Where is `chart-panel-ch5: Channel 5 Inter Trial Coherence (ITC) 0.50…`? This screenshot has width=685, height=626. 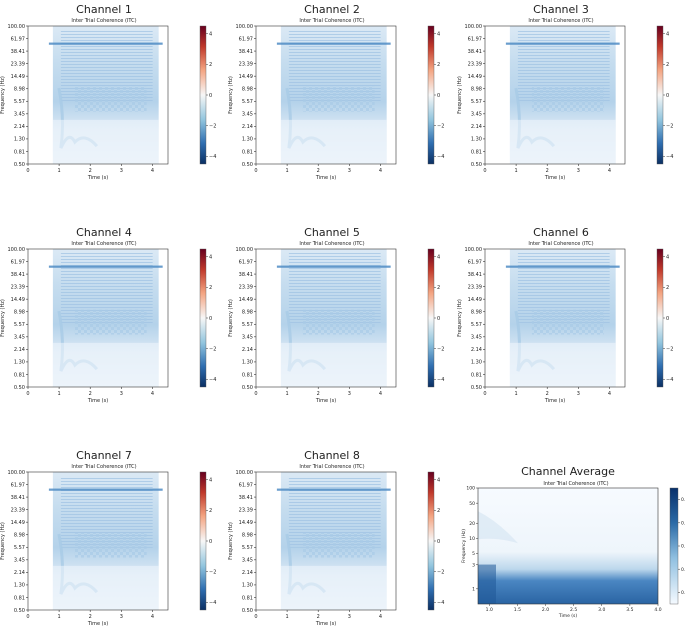
chart-panel-ch5: Channel 5 Inter Trial Coherence (ITC) 0.50… is located at coordinates (336, 315).